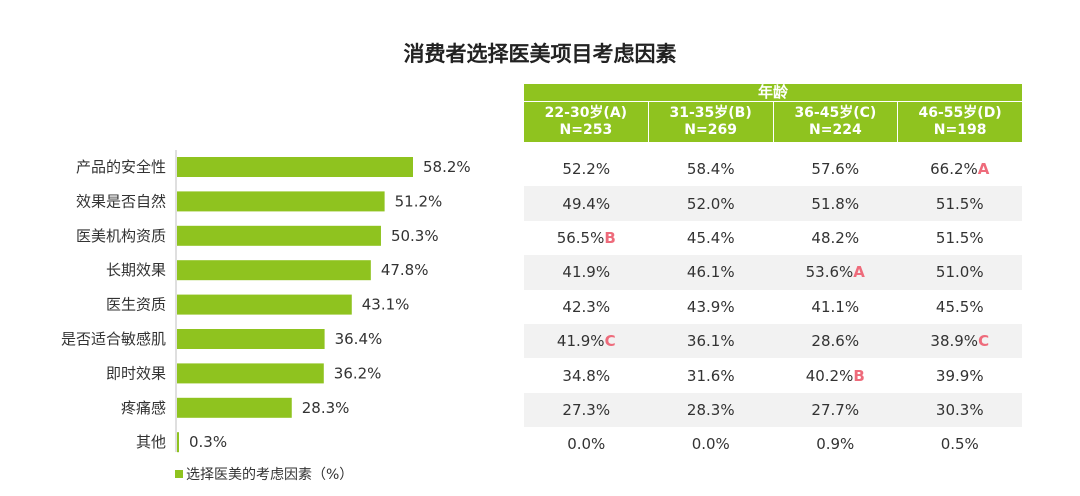  I want to click on cell-value: 30.3%, so click(959, 409).